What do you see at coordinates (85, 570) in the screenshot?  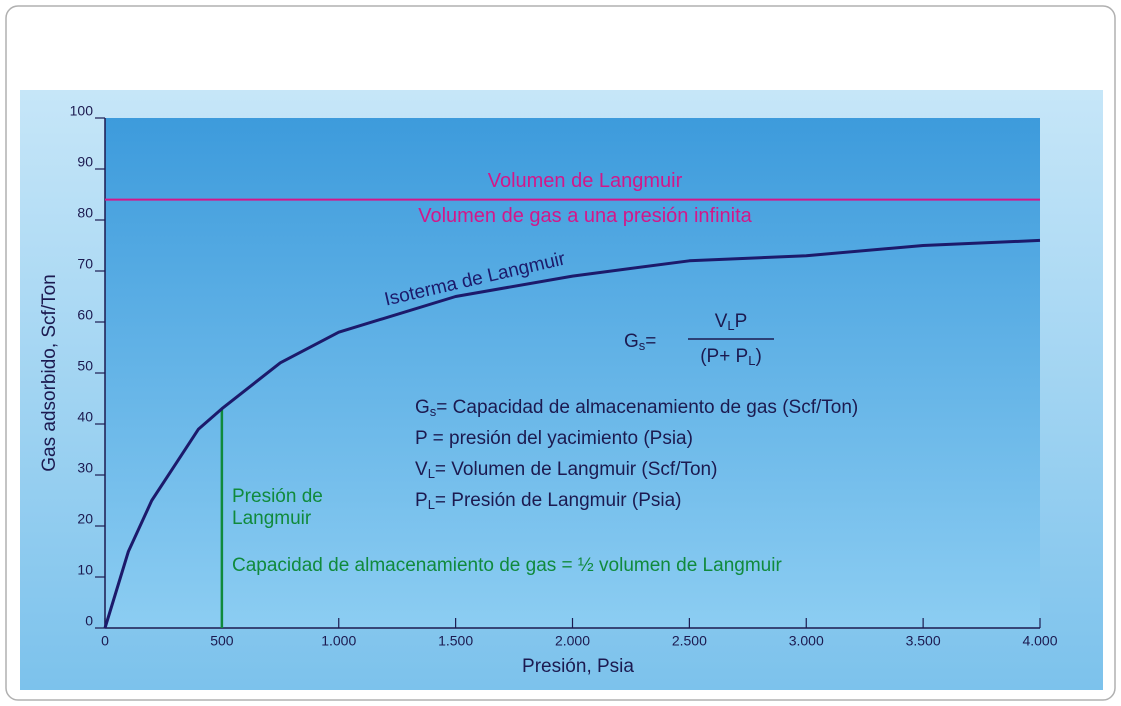 I see `y-tick-label: 10` at bounding box center [85, 570].